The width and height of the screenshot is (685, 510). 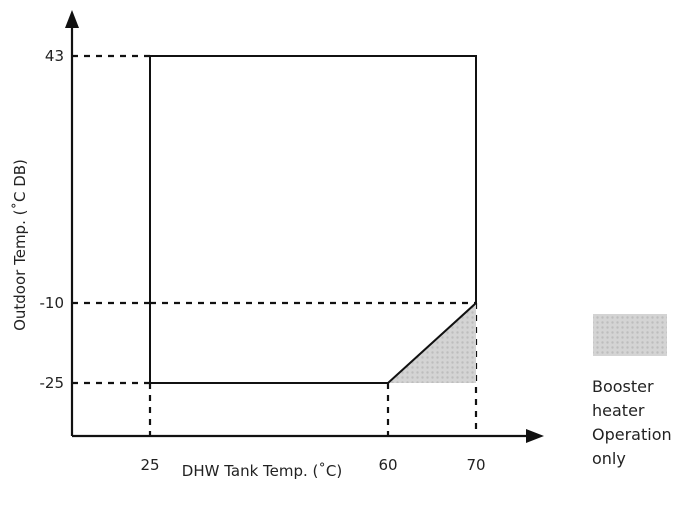 What do you see at coordinates (262, 471) in the screenshot?
I see `x-axis-title: DHW Tank Temp. (˚C)` at bounding box center [262, 471].